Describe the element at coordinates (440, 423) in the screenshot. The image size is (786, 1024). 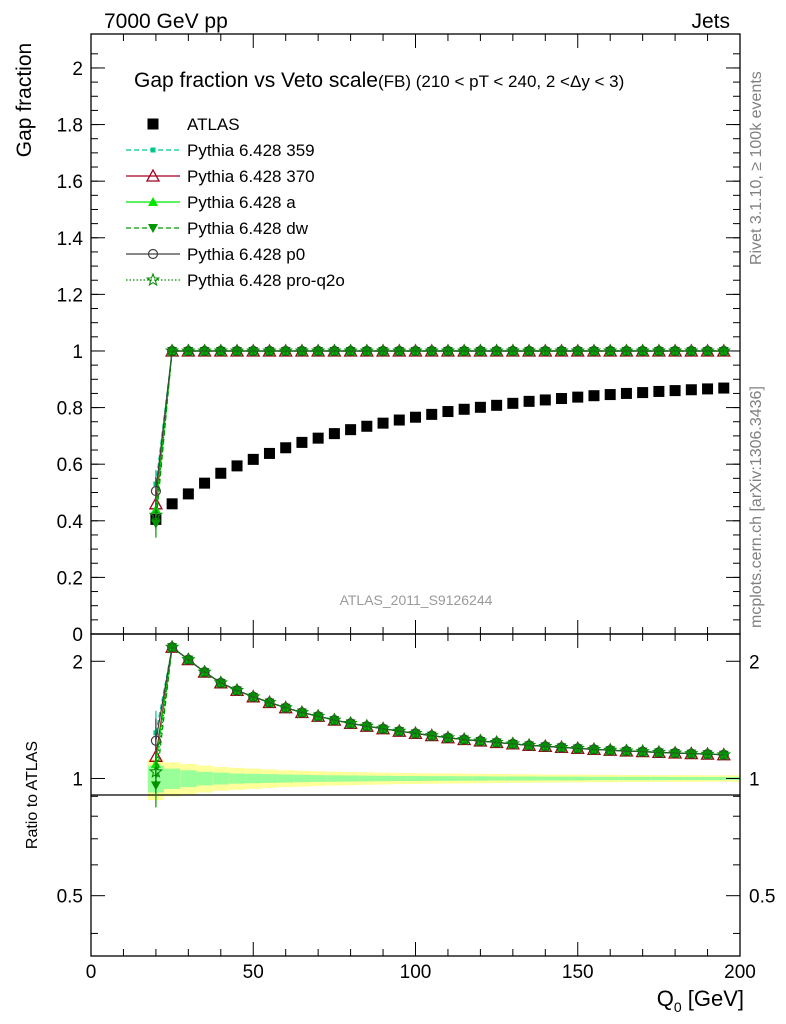
I see `series-p359` at that location.